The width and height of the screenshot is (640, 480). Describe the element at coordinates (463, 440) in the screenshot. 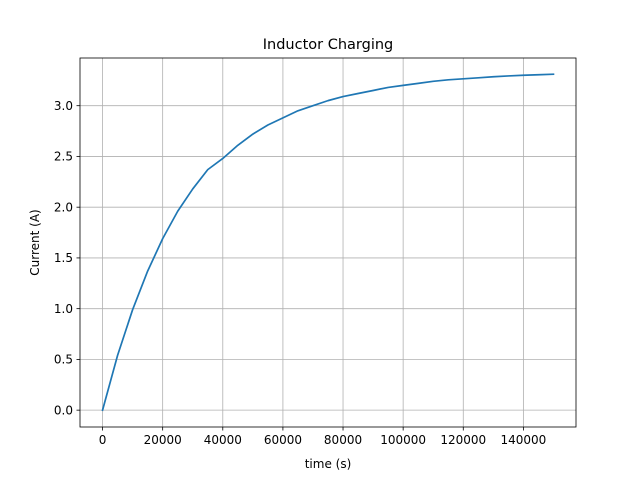

I see `x-tick-label: 120000` at that location.